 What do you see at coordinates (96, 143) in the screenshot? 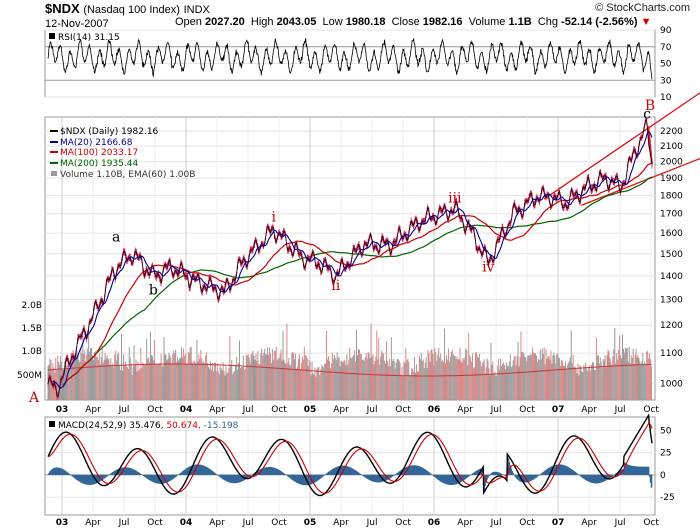
I see `series-legend: MA(20) 2166.68` at bounding box center [96, 143].